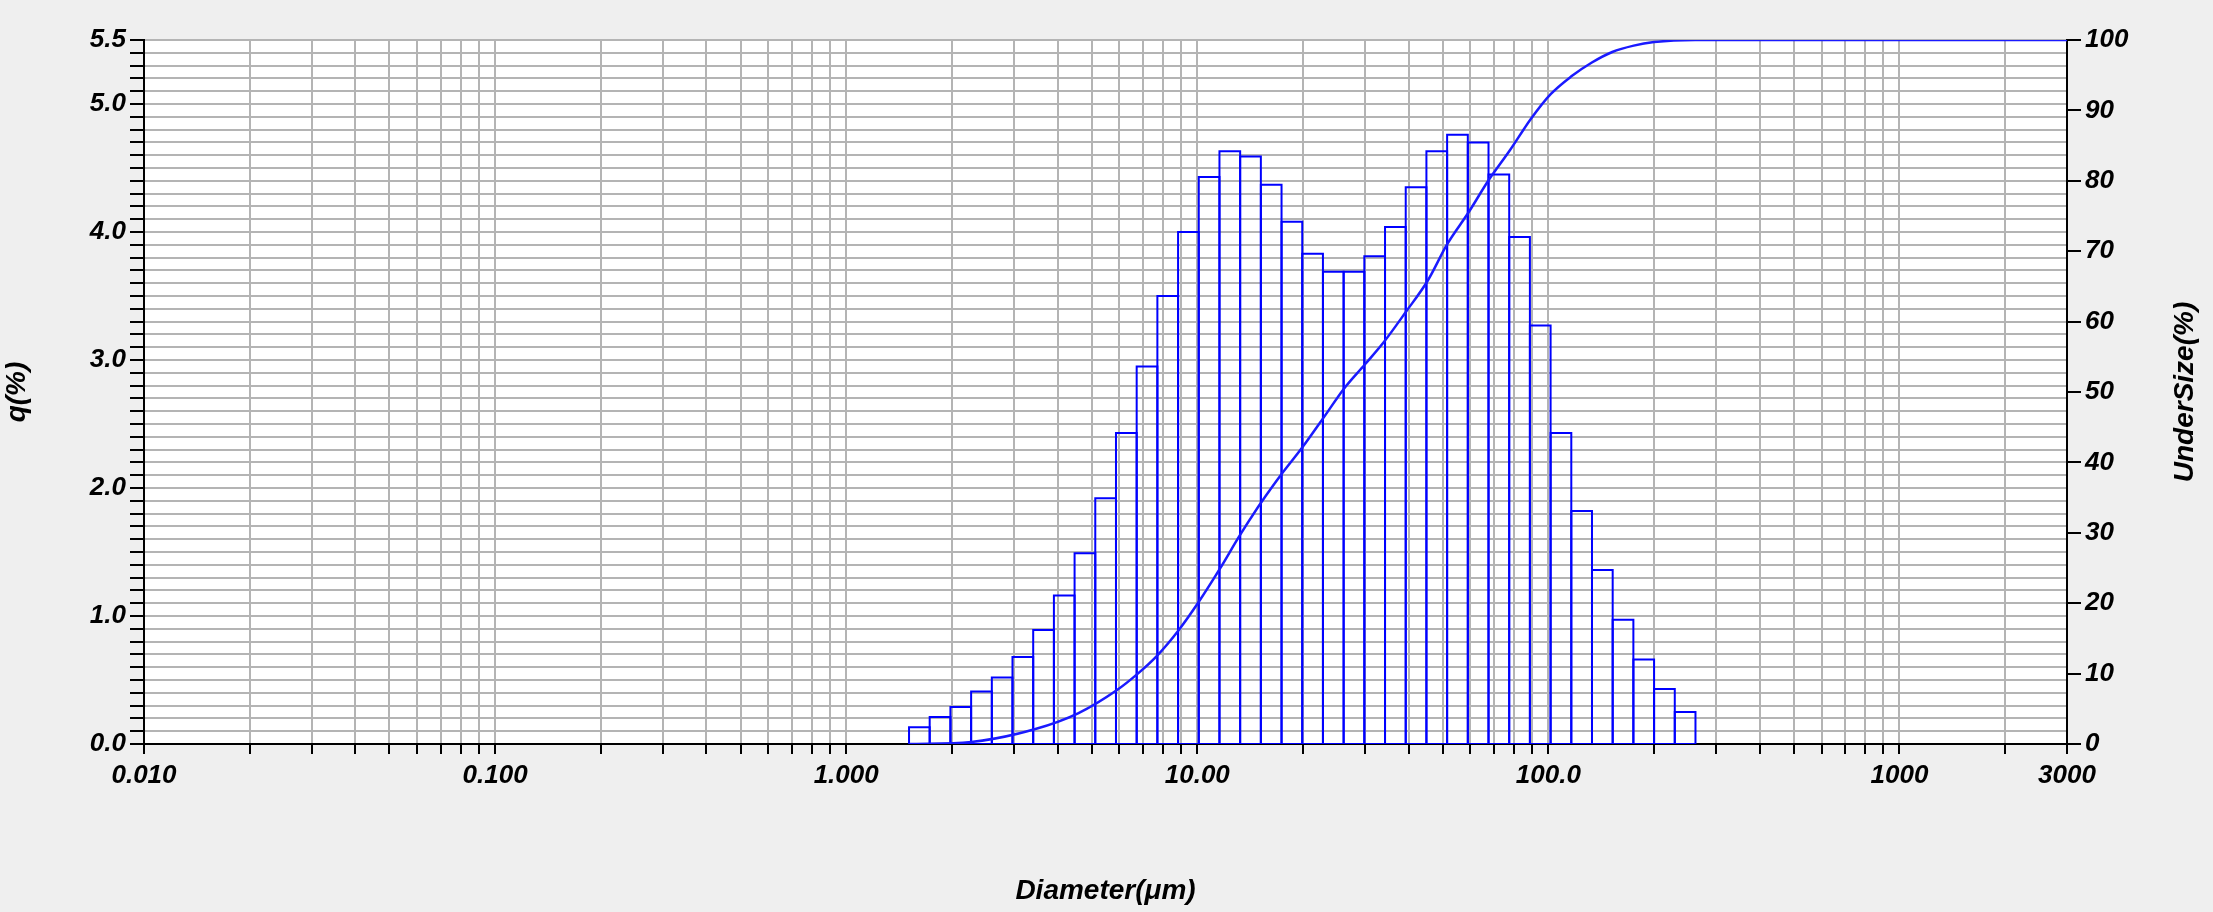 The width and height of the screenshot is (2213, 912). Describe the element at coordinates (2100, 671) in the screenshot. I see `y2-tick-label: 10` at that location.